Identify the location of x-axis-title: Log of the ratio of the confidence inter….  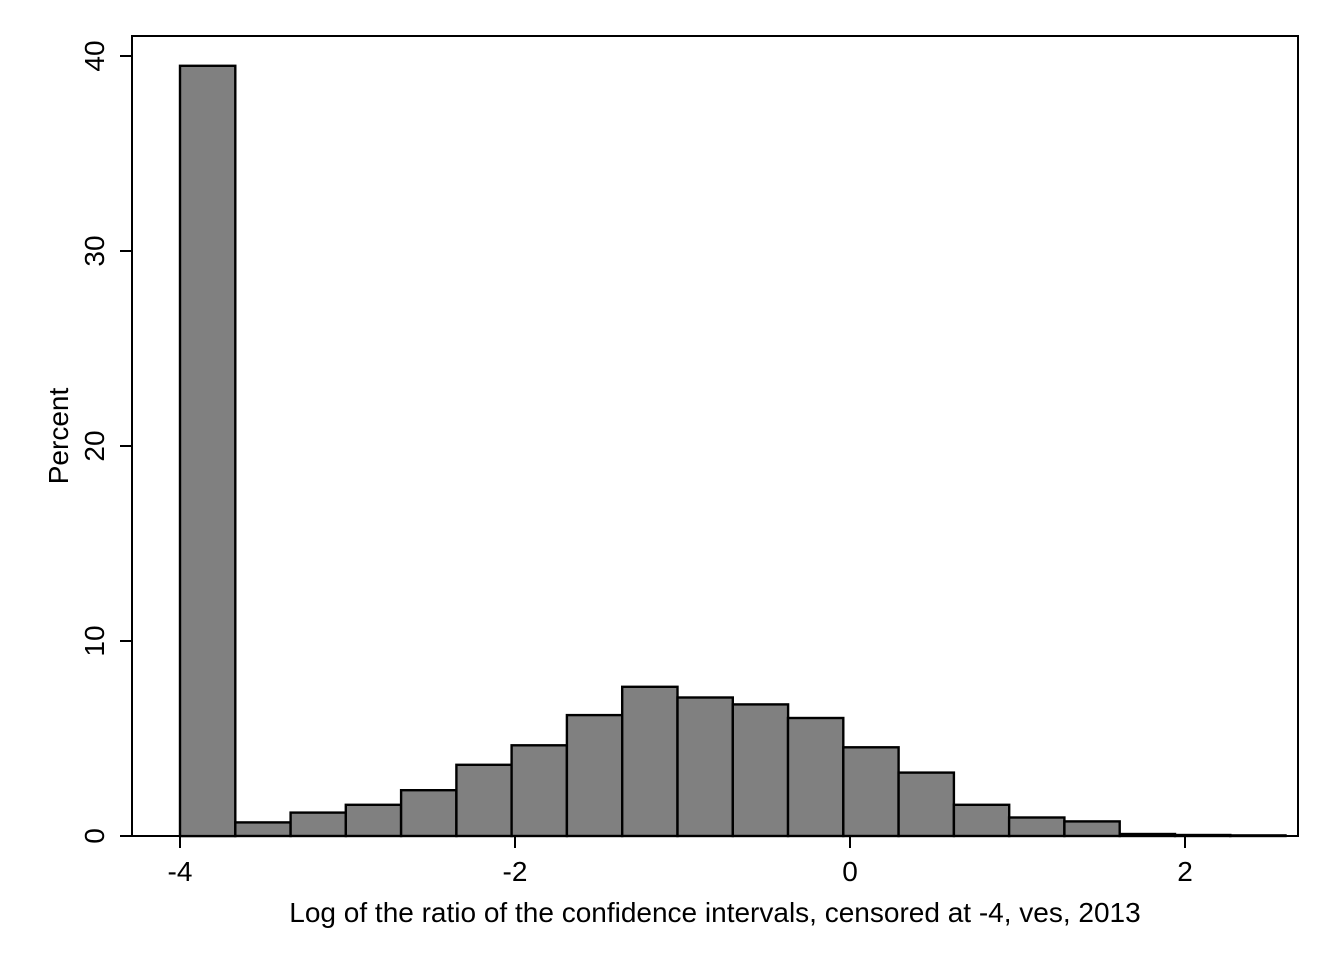
(714, 912).